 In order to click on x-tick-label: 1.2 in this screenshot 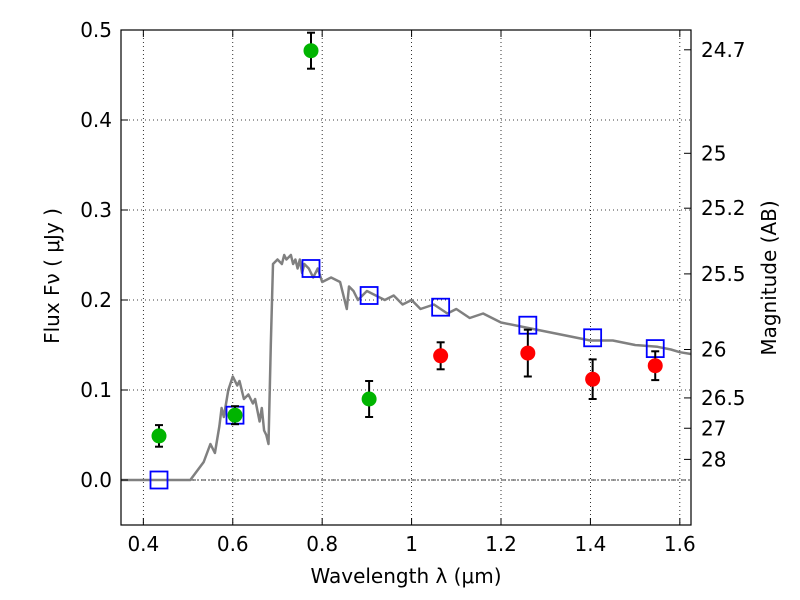, I will do `click(501, 544)`.